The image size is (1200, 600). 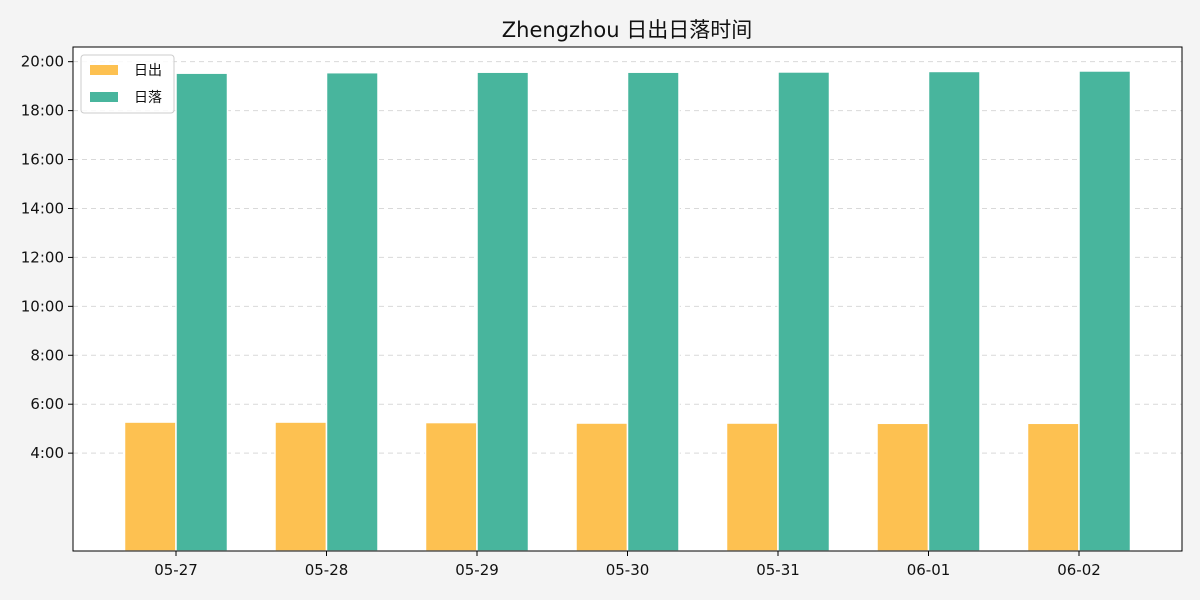 What do you see at coordinates (42, 208) in the screenshot?
I see `y-tick-label: 14:00` at bounding box center [42, 208].